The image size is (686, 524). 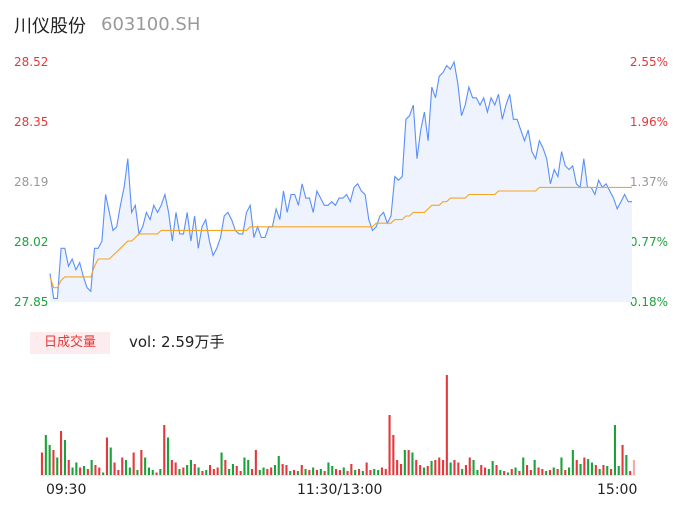 What do you see at coordinates (648, 242) in the screenshot?
I see `y-tick-right-4: 0.77%` at bounding box center [648, 242].